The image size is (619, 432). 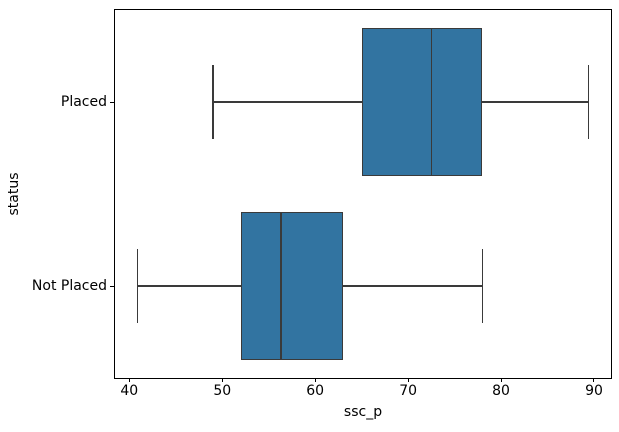 I want to click on whisker-high-line-not-placed, so click(x=413, y=286).